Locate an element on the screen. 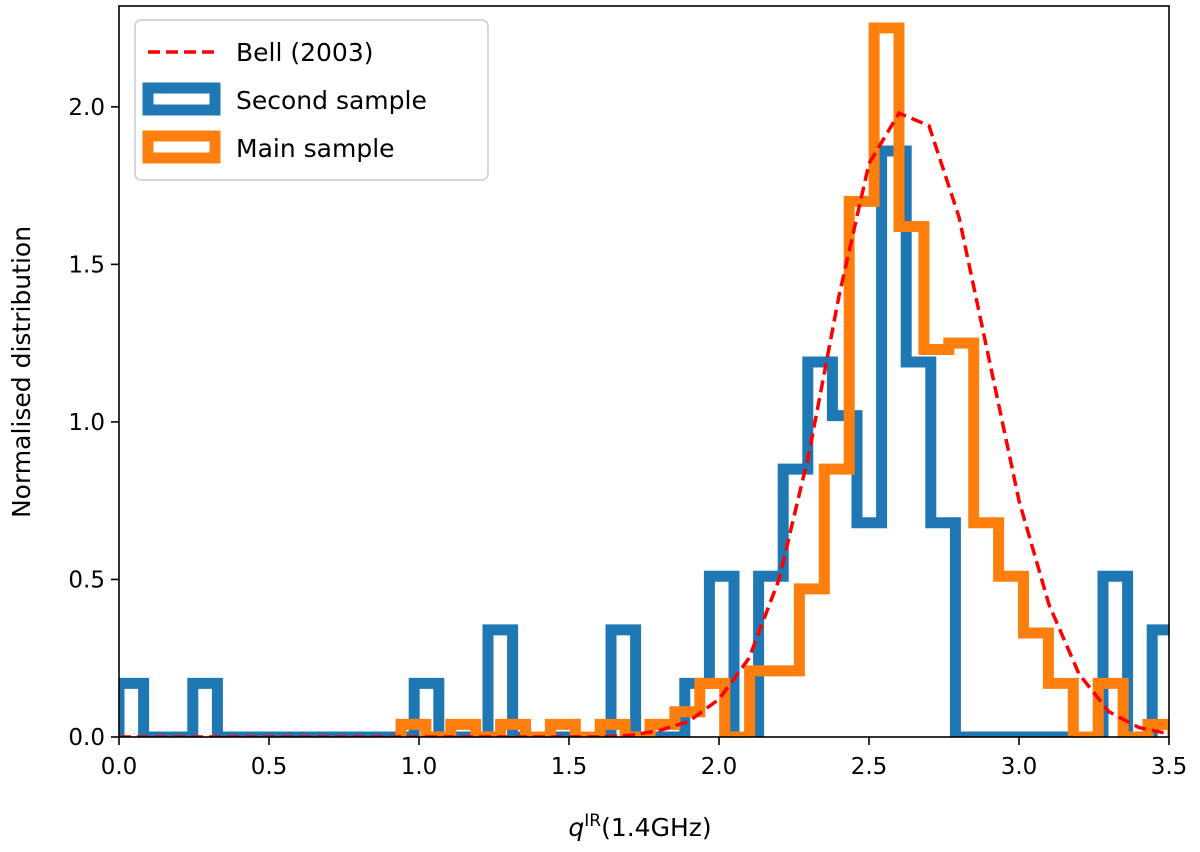 This screenshot has width=1200, height=852. x-axis-title: qIR(1.4GHz) is located at coordinates (639, 826).